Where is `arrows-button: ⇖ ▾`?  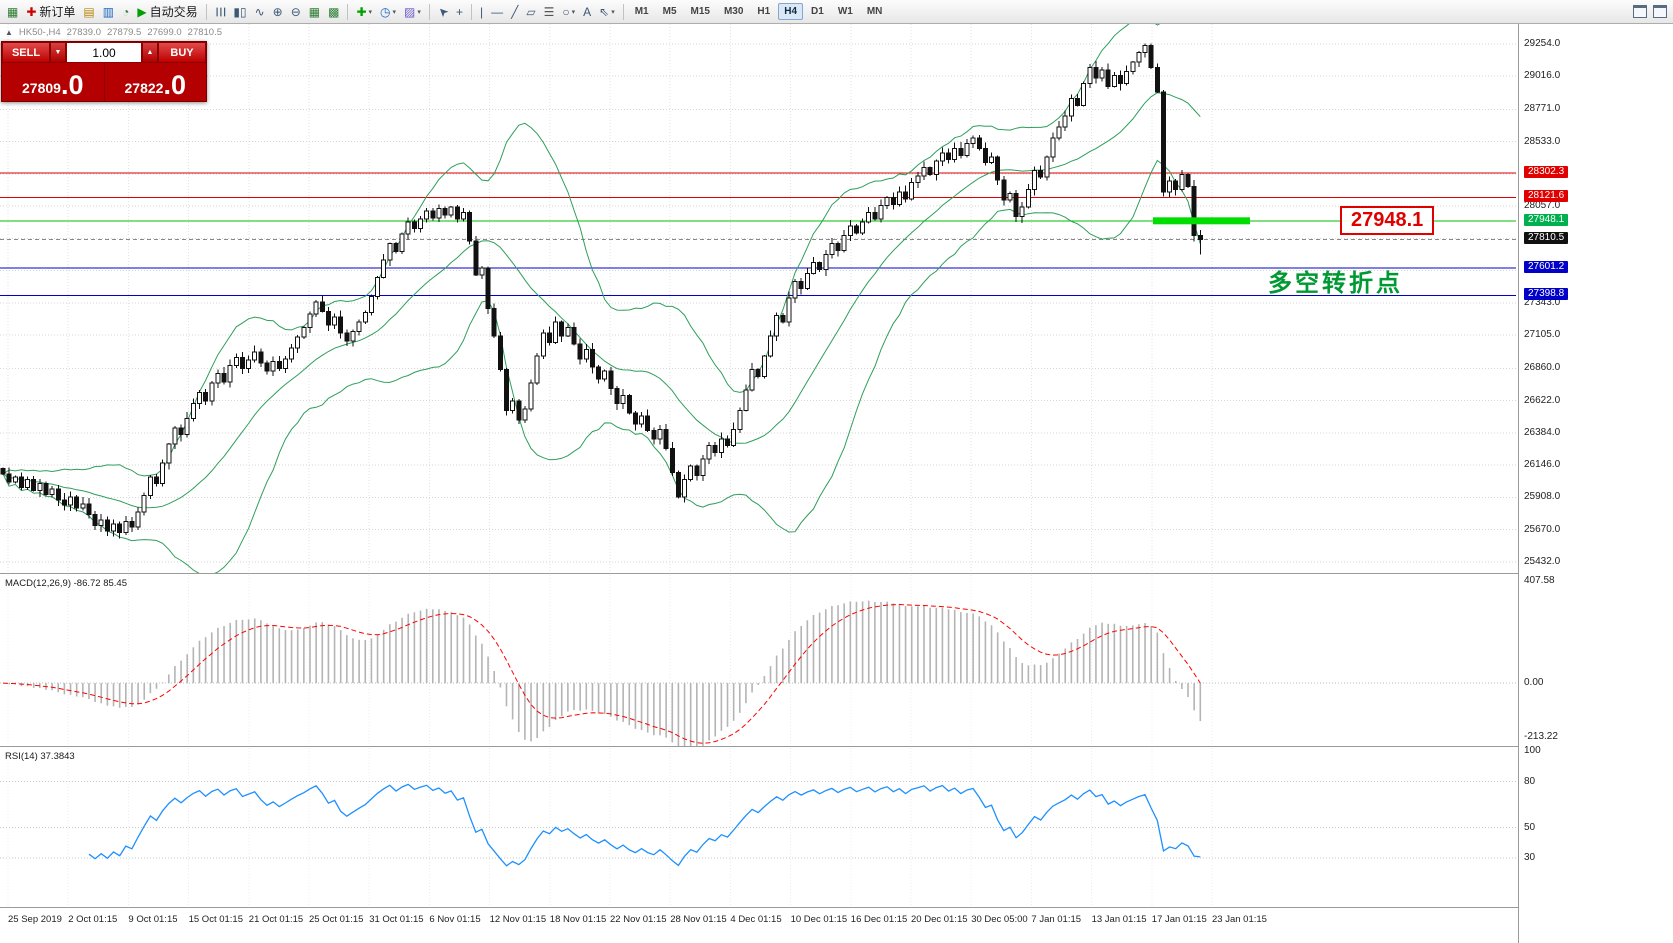
arrows-button: ⇖ ▾ is located at coordinates (607, 12).